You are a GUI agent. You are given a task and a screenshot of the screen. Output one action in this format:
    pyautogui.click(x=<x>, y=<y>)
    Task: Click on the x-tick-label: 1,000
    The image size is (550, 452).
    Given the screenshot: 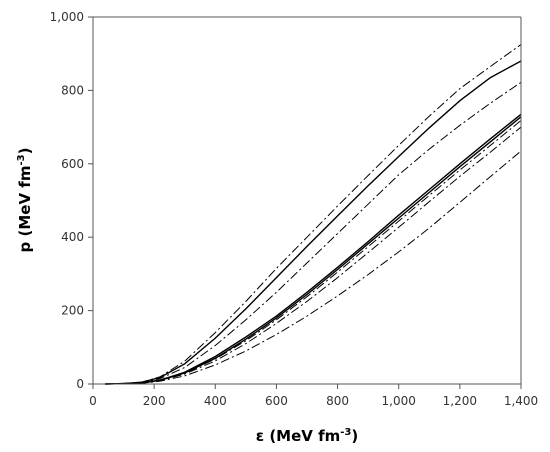 What is the action you would take?
    pyautogui.click(x=399, y=401)
    